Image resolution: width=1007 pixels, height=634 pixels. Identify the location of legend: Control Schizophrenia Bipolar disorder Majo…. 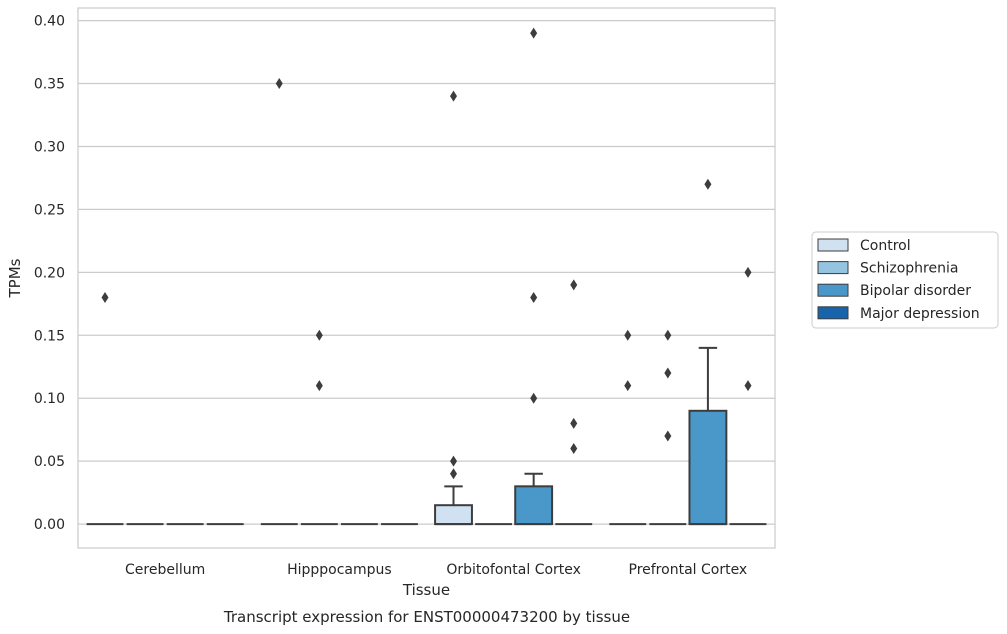
(905, 280).